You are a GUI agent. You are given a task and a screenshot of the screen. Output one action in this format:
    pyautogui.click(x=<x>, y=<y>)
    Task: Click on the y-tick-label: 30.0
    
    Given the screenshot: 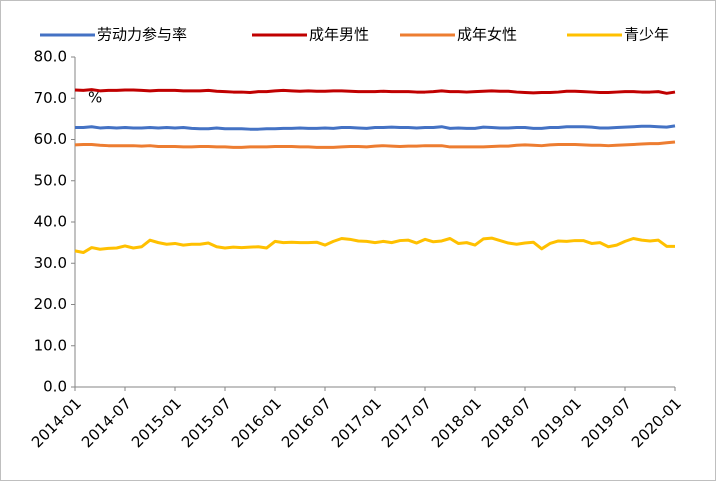 What is the action you would take?
    pyautogui.click(x=50, y=263)
    